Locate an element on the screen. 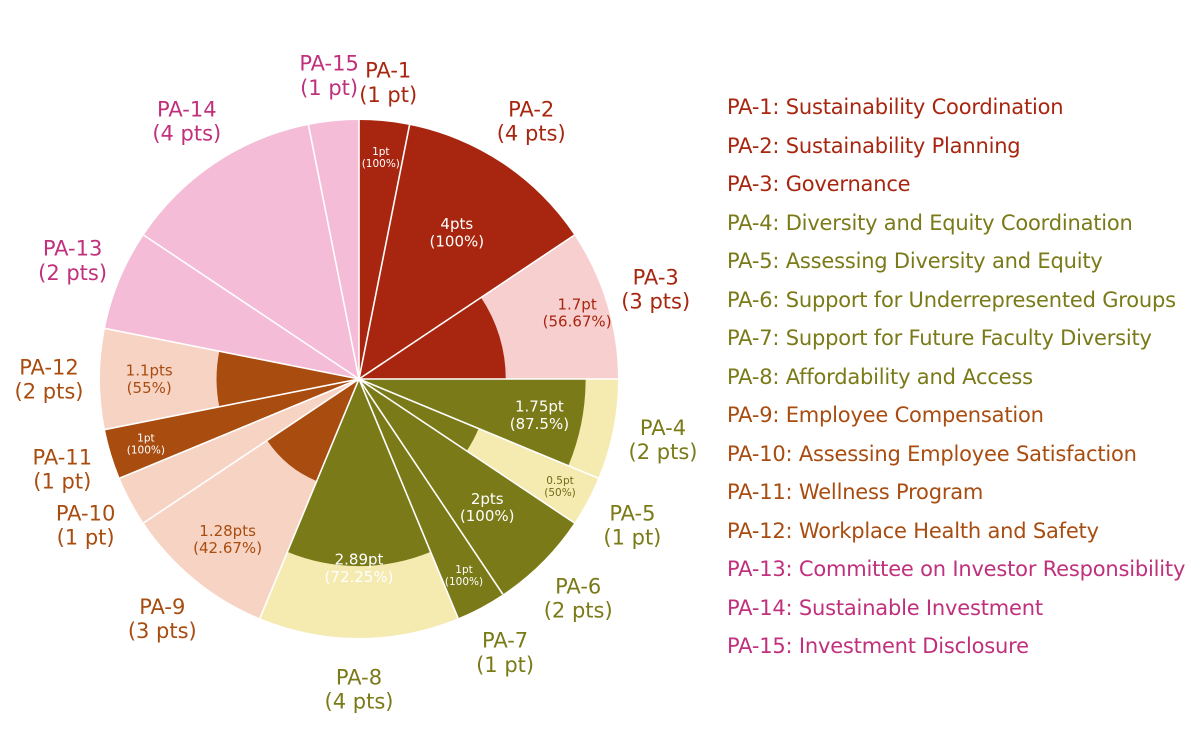  slice-pa-4-earned is located at coordinates (472, 422).